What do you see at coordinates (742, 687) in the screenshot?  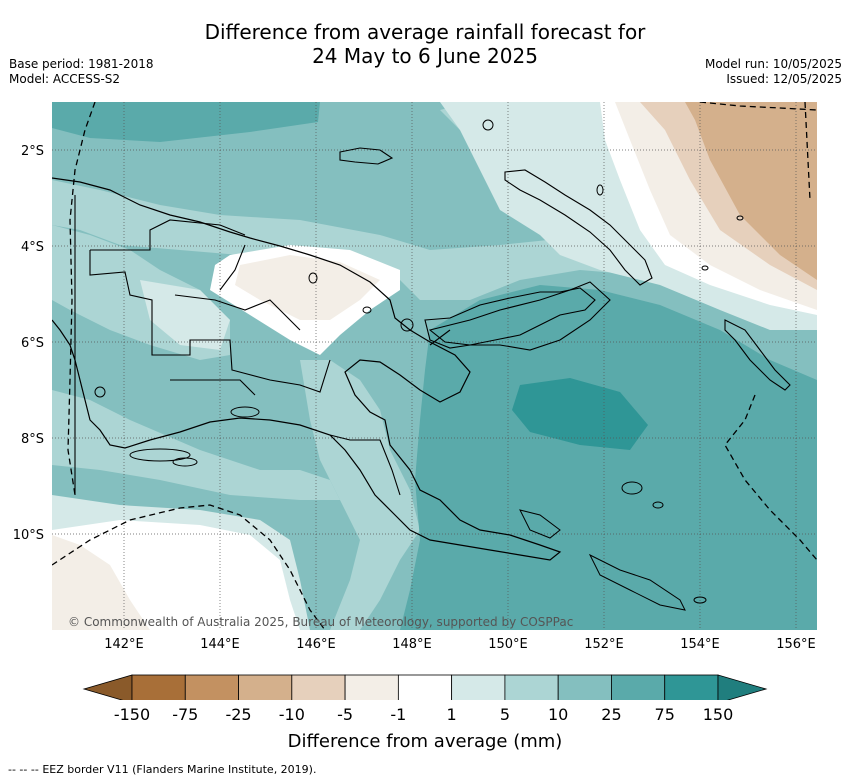 I see `colorbar-extend-high` at bounding box center [742, 687].